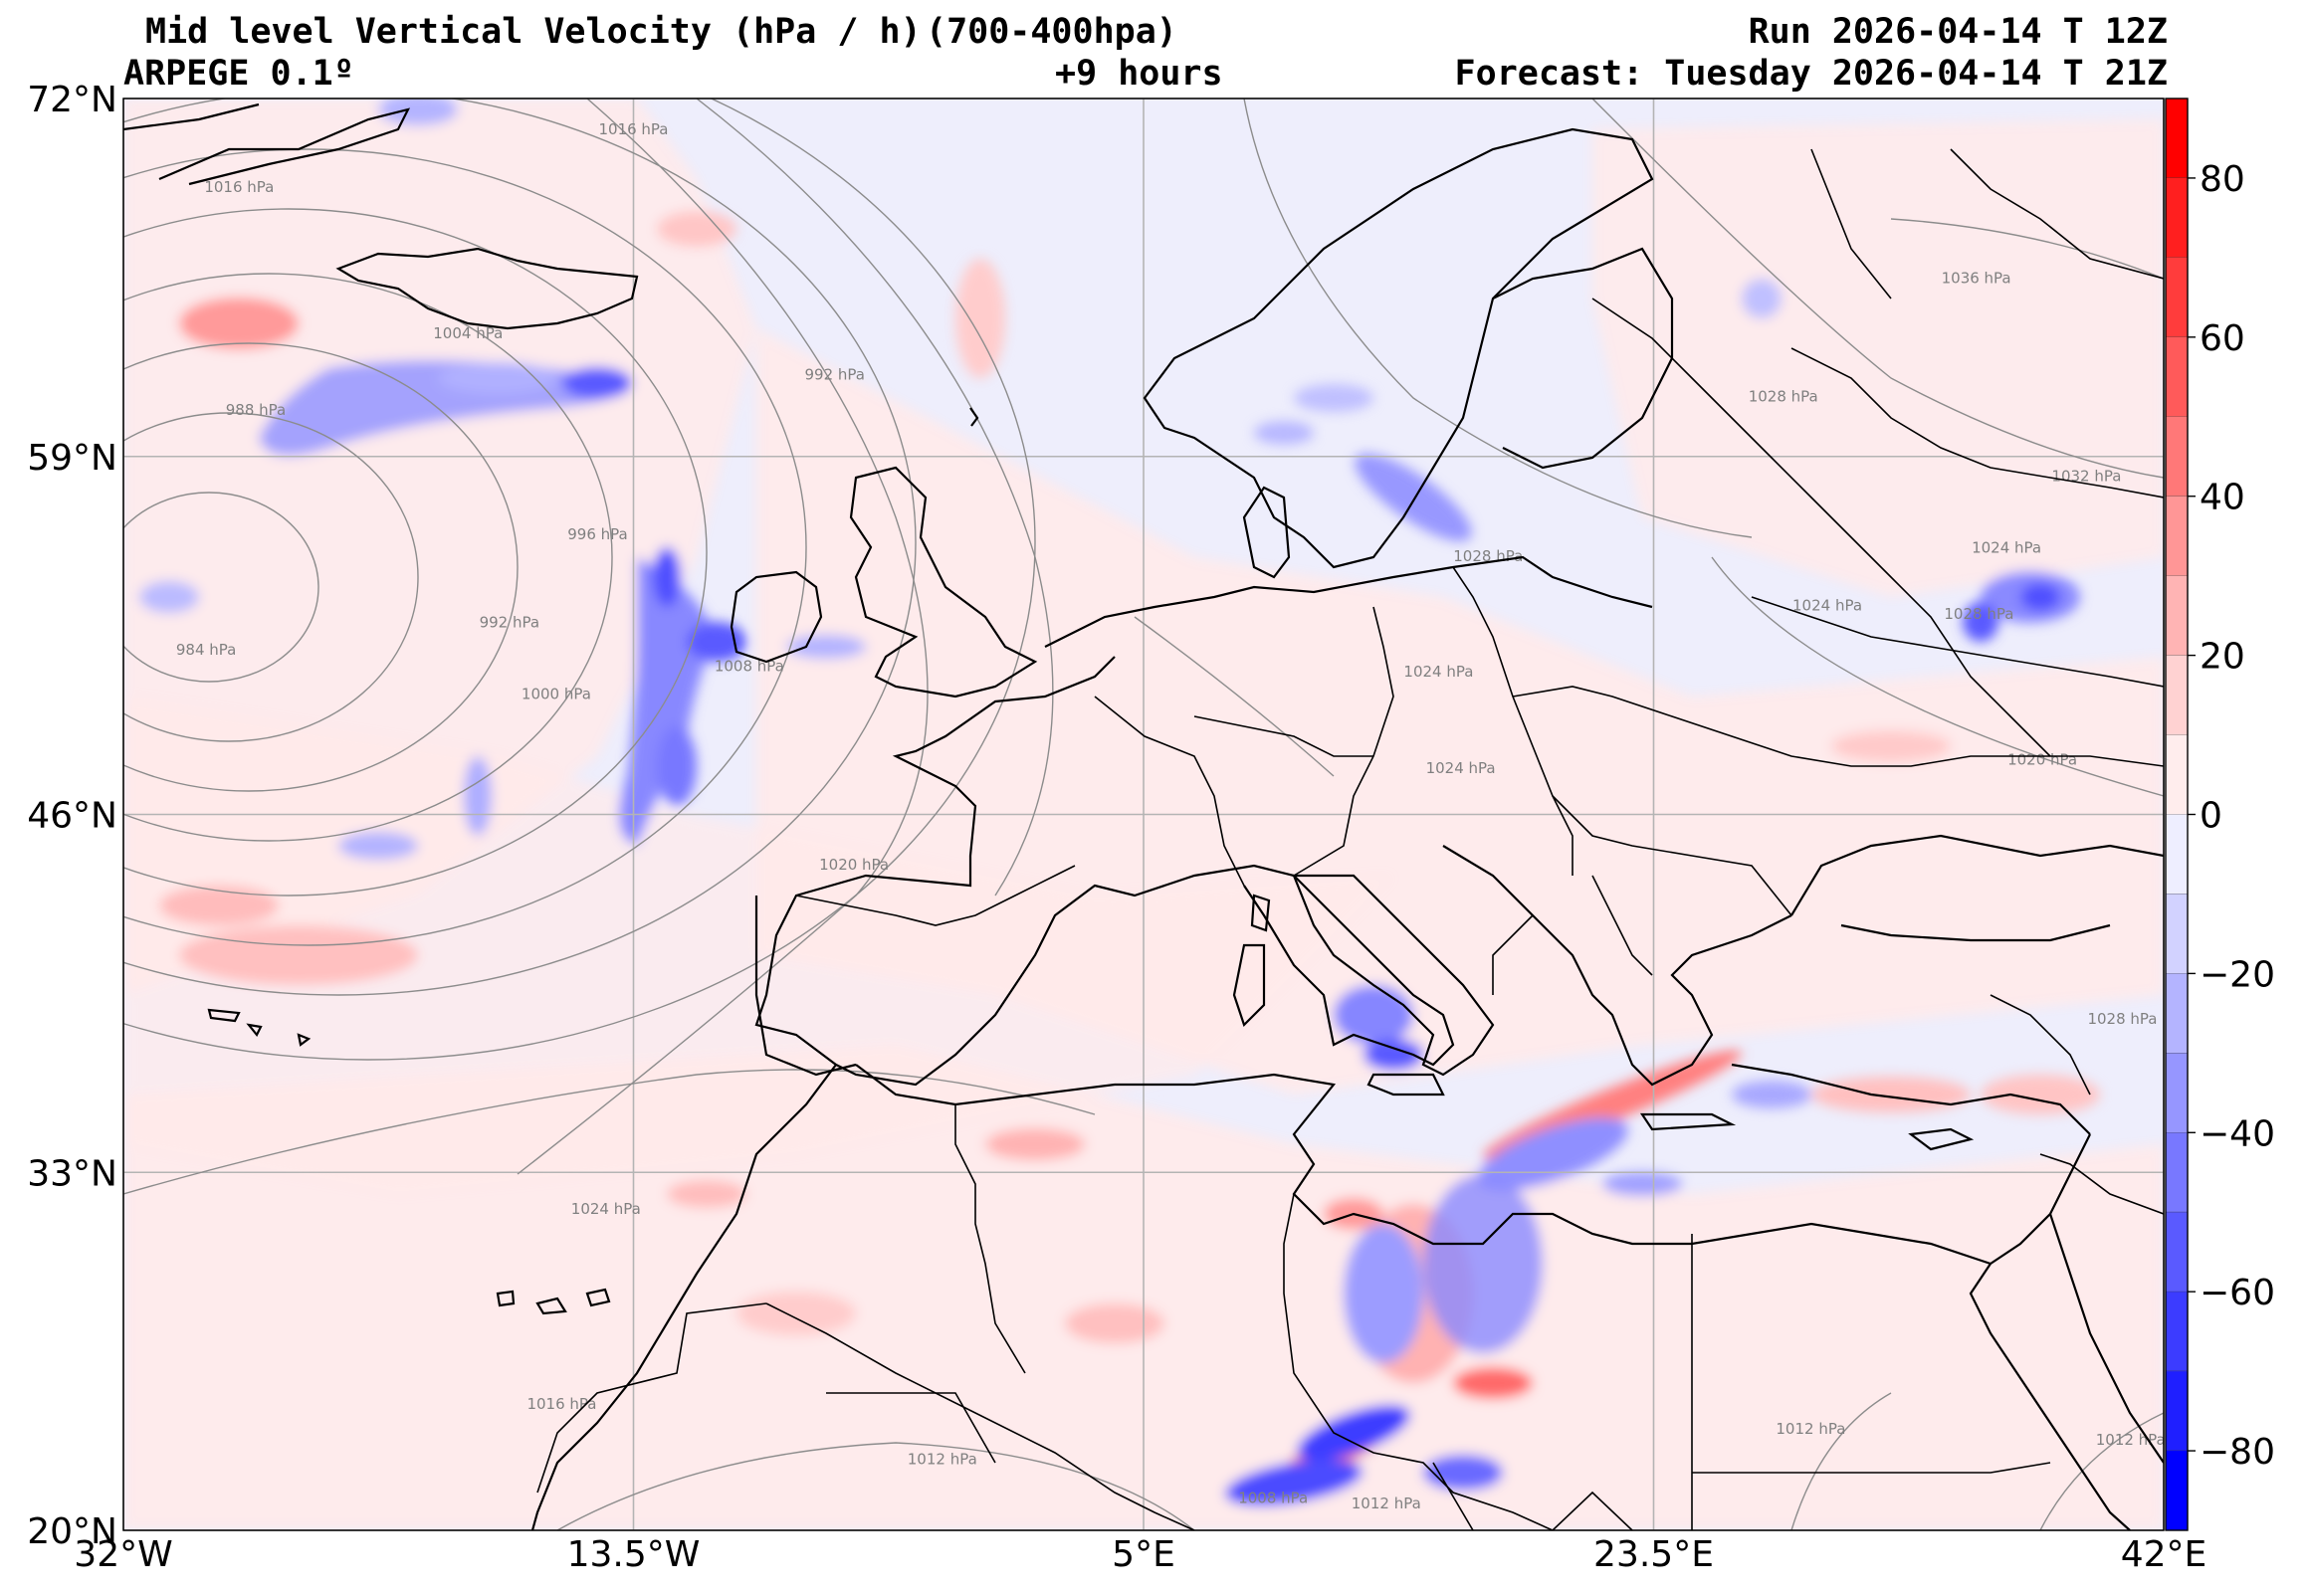 The image size is (2309, 1596). Describe the element at coordinates (2237, 975) in the screenshot. I see `colorbar-tick-label: −20` at that location.